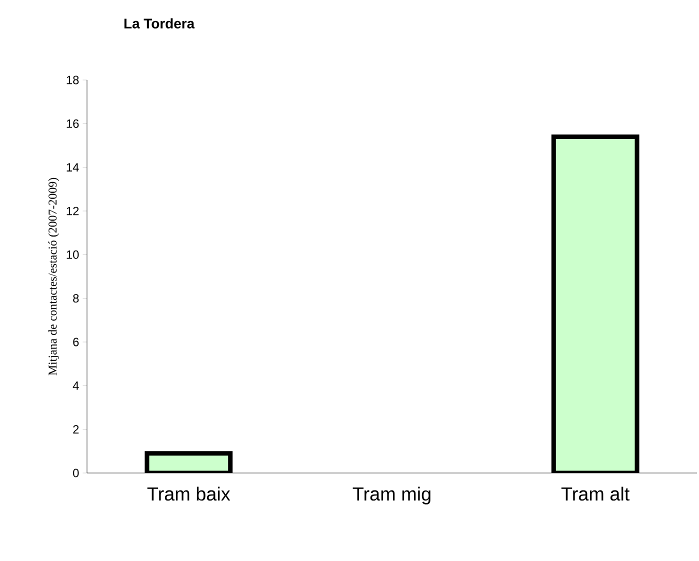  I want to click on y-tick-label: 16, so click(72, 123).